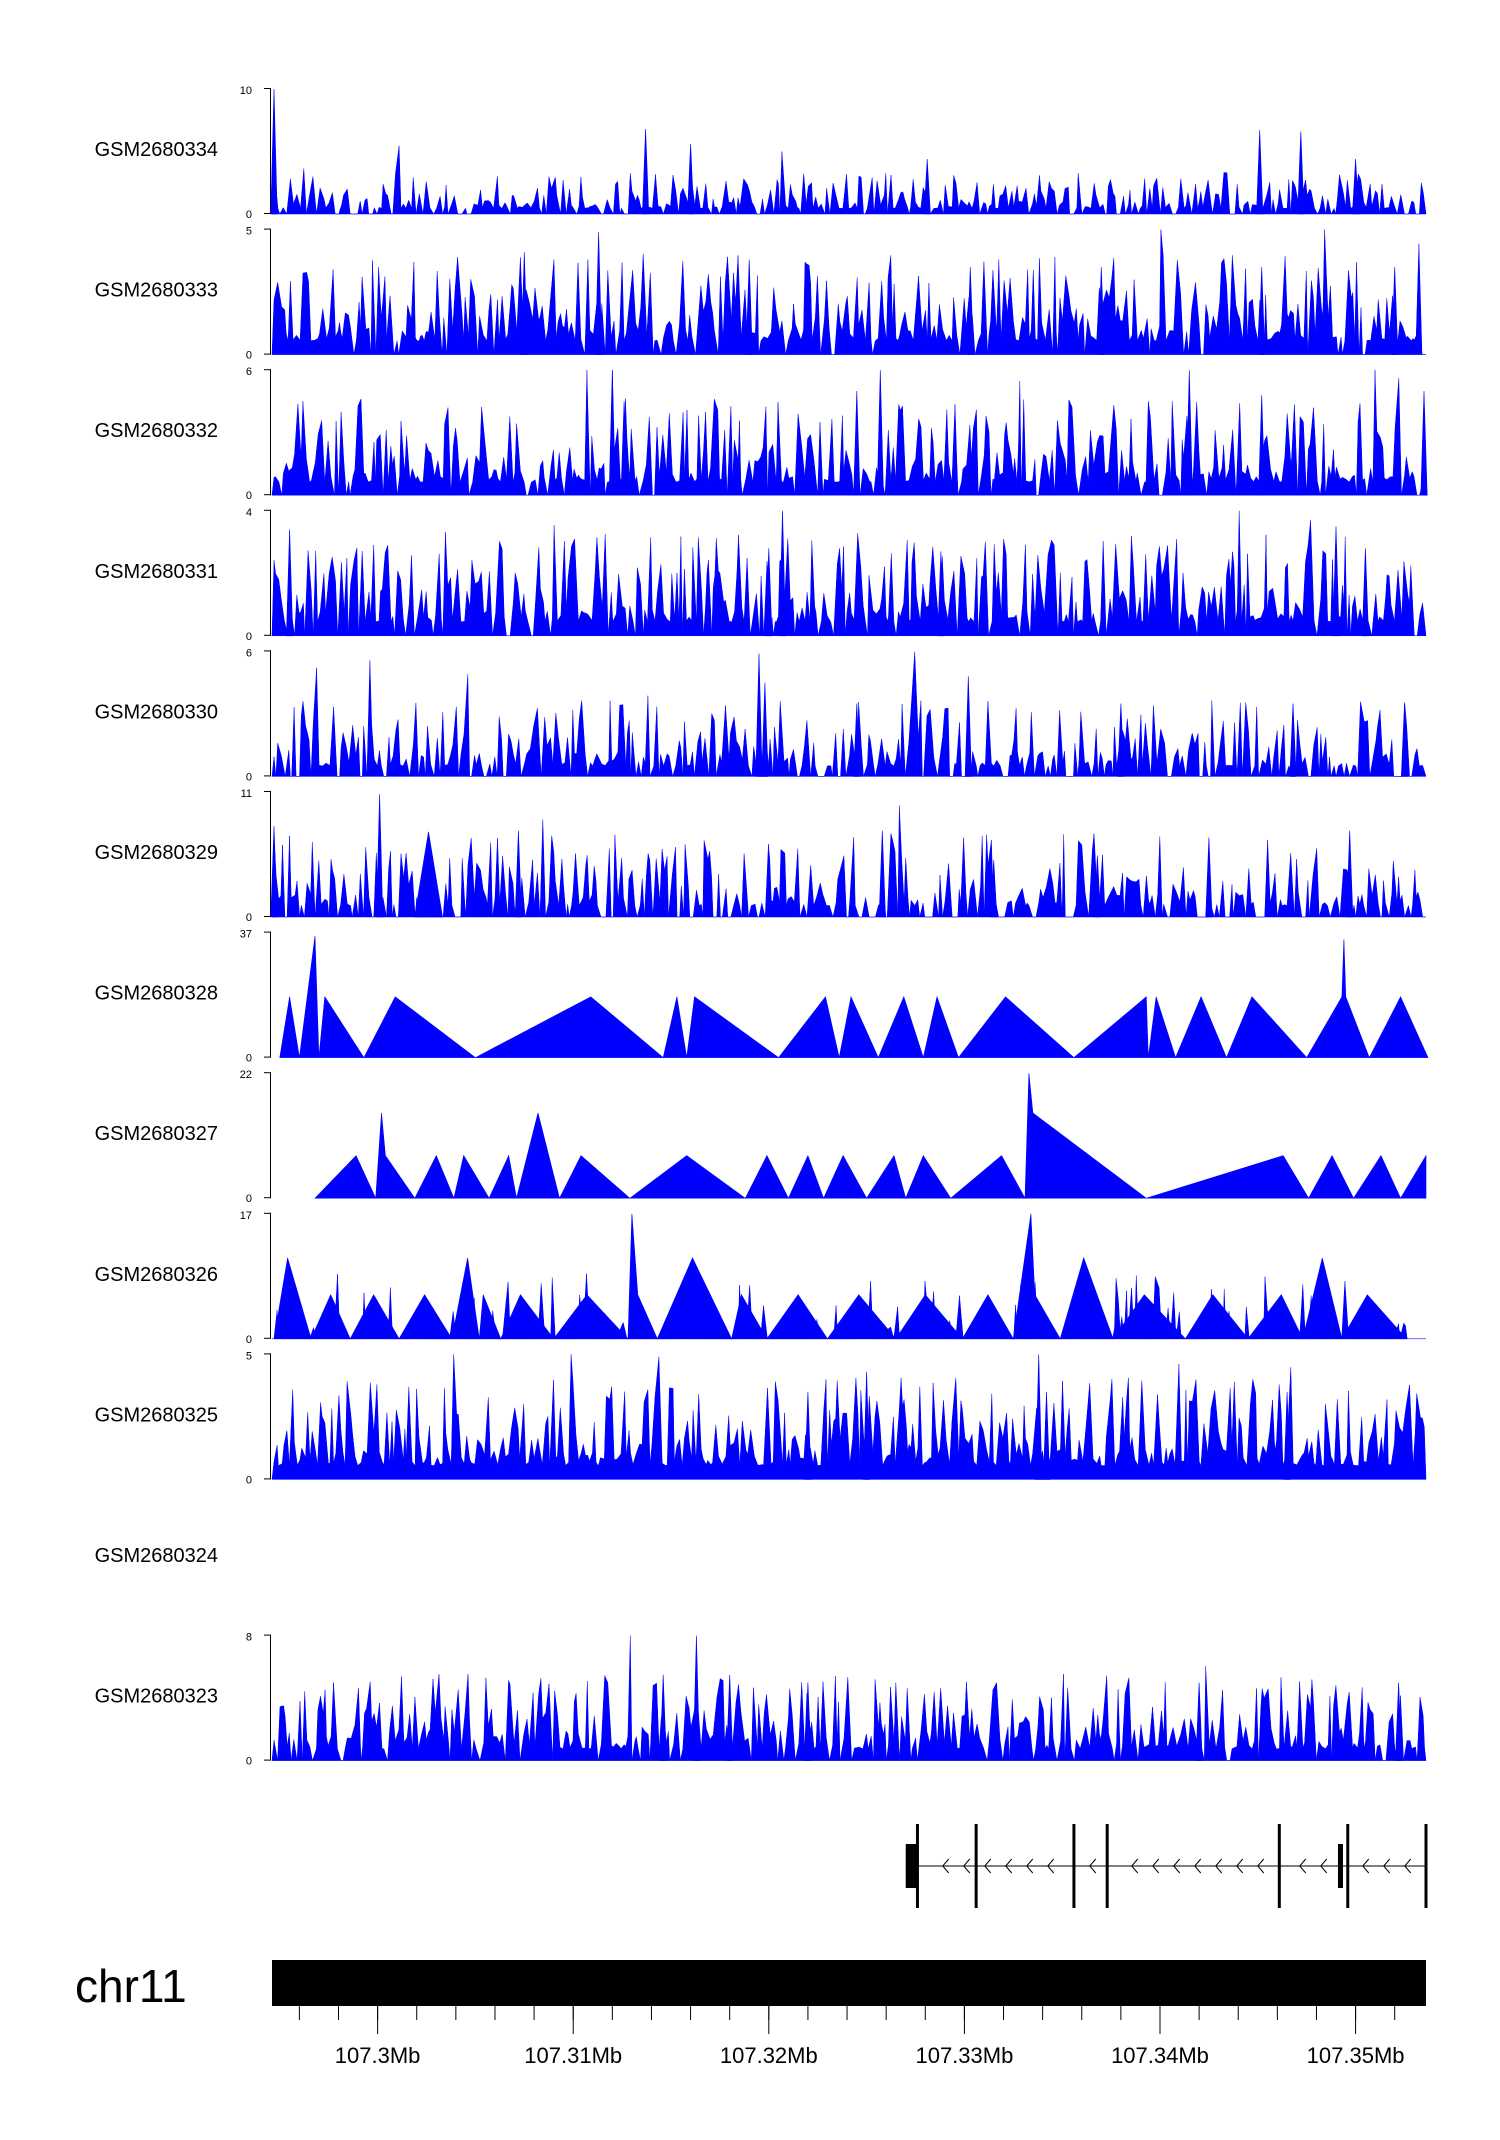 Image resolution: width=1500 pixels, height=2140 pixels. I want to click on track-GSM2680334: GSM2680334 10 0, so click(761, 153).